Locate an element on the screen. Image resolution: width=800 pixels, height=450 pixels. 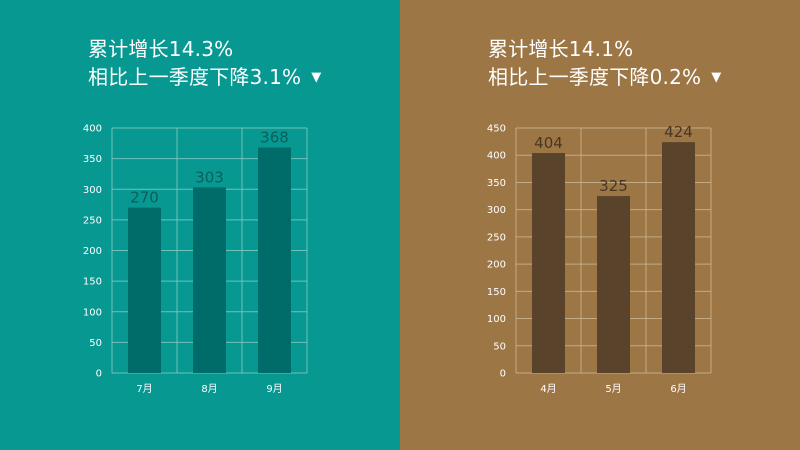
x-category-label: 8月 is located at coordinates (209, 389).